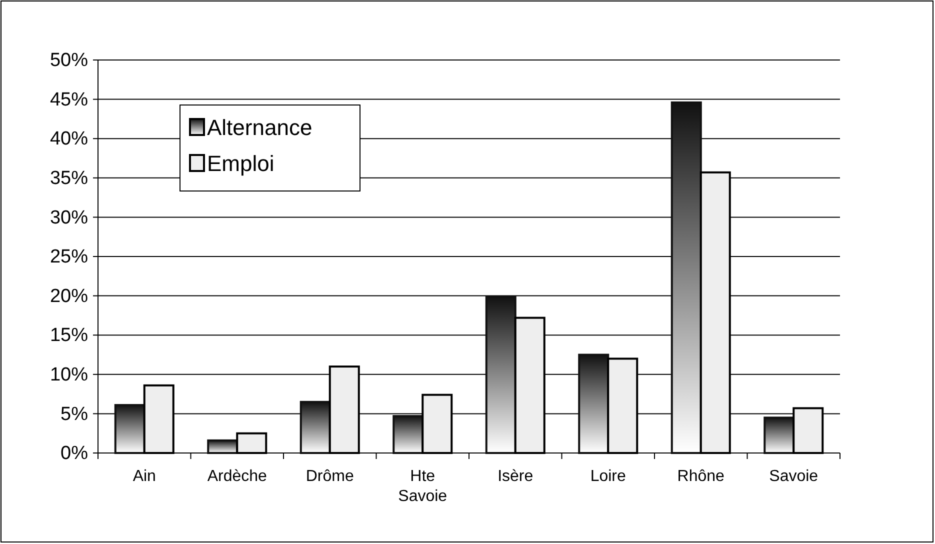 Image resolution: width=935 pixels, height=544 pixels. Describe the element at coordinates (74, 453) in the screenshot. I see `y-tick-label: 0%` at that location.